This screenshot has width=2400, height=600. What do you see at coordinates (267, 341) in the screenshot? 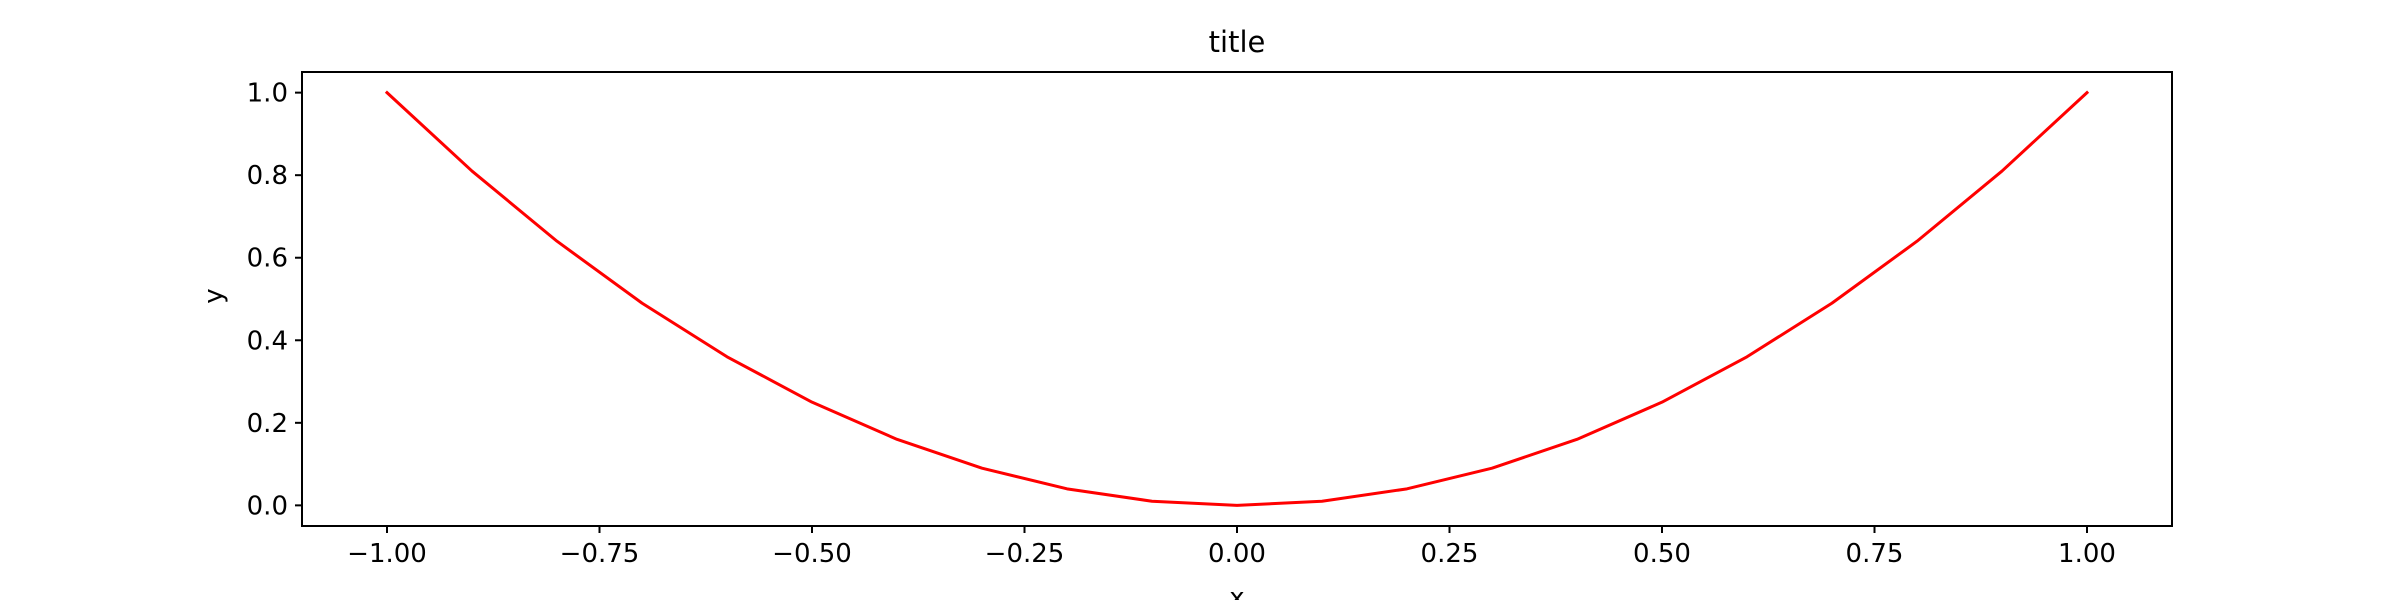
I see `y-tick-label: 0.4` at bounding box center [267, 341].